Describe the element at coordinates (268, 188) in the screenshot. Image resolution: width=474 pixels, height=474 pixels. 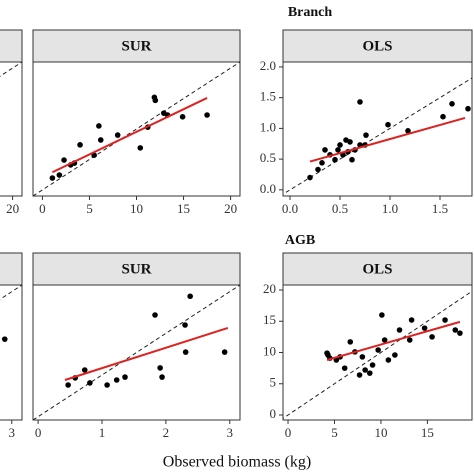
I see `y-tick-label: 0.0` at that location.